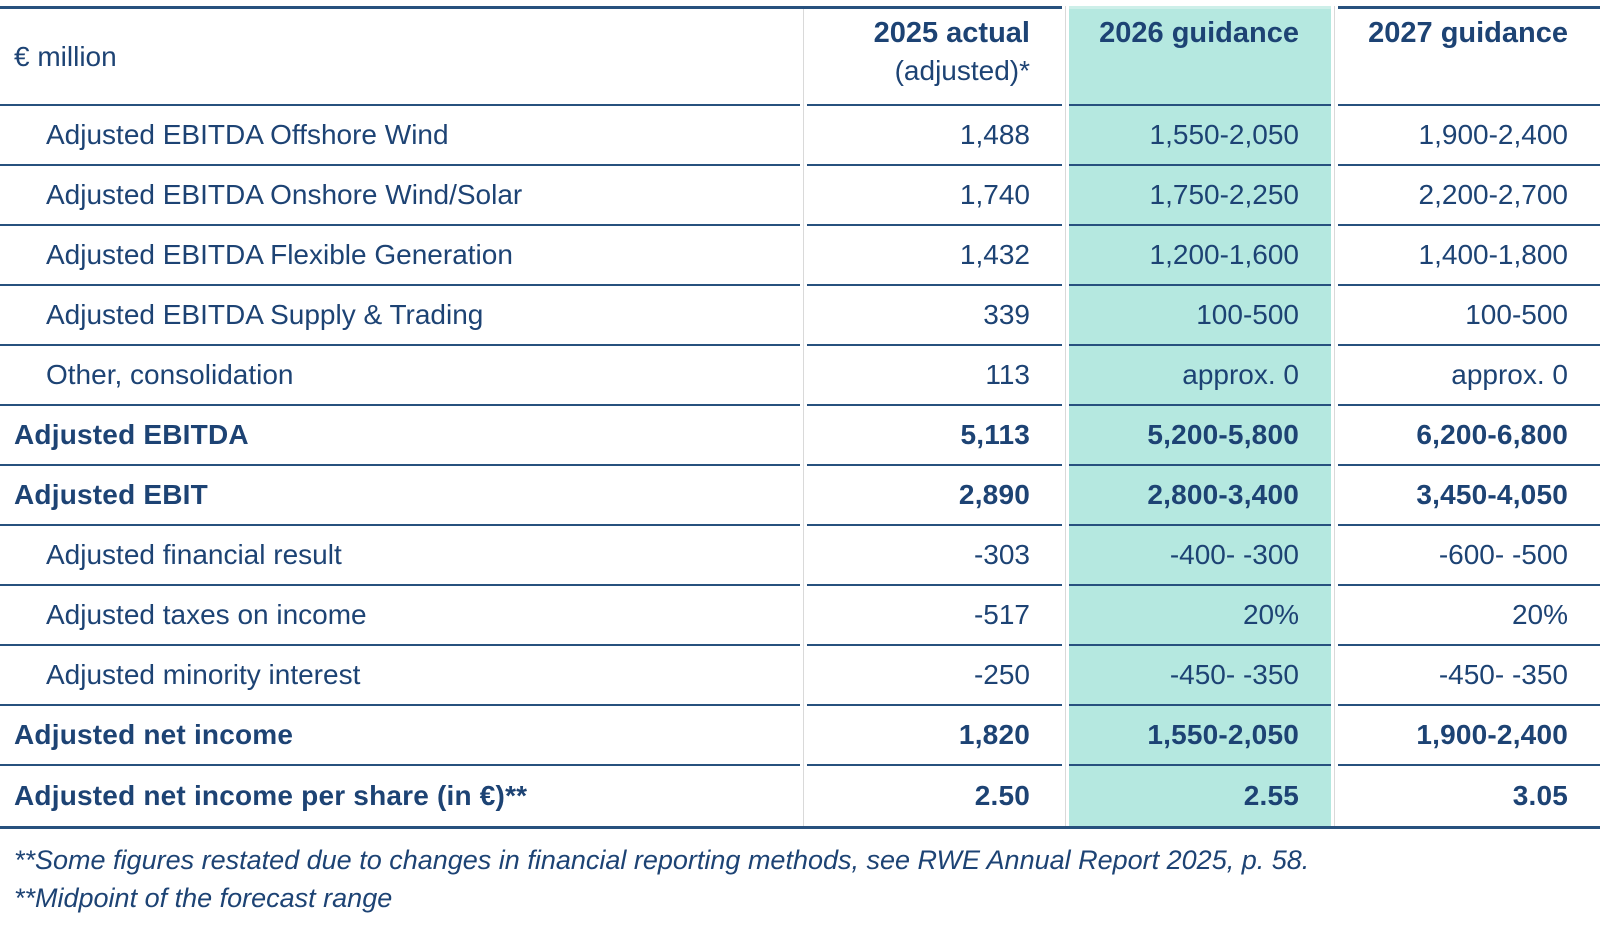  What do you see at coordinates (1469, 196) in the screenshot?
I see `value-2027-guidance: 2,200-2,700` at bounding box center [1469, 196].